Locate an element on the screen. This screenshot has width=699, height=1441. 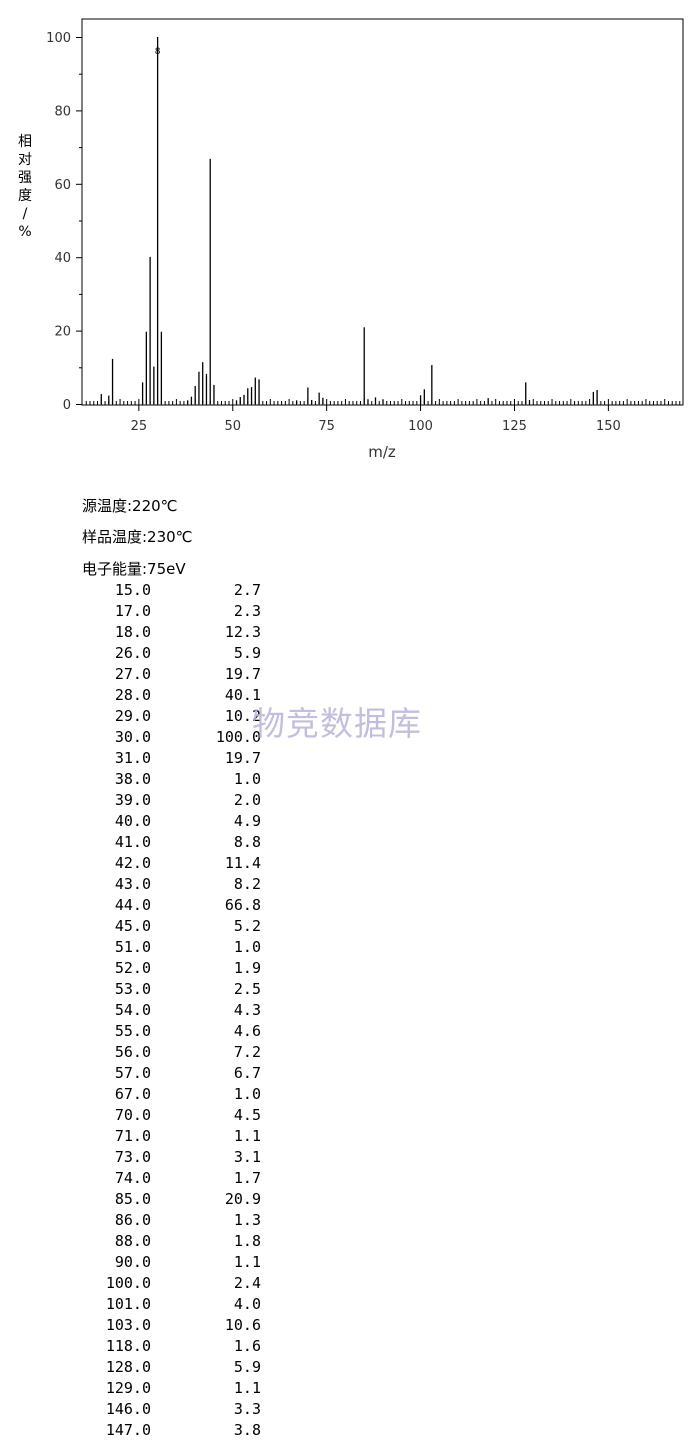
peak-mz: 43.0 is located at coordinates (132, 884).